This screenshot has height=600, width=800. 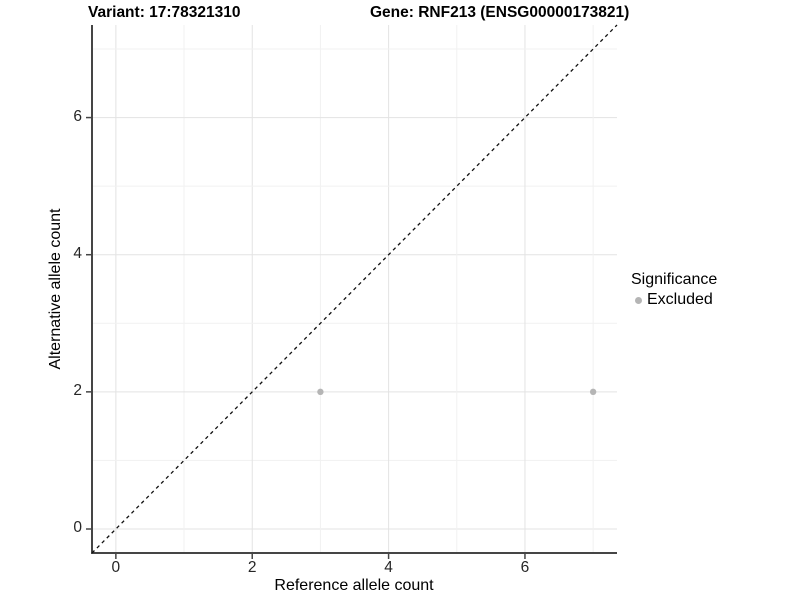 I want to click on y-tick-label-6: 6, so click(x=77, y=116).